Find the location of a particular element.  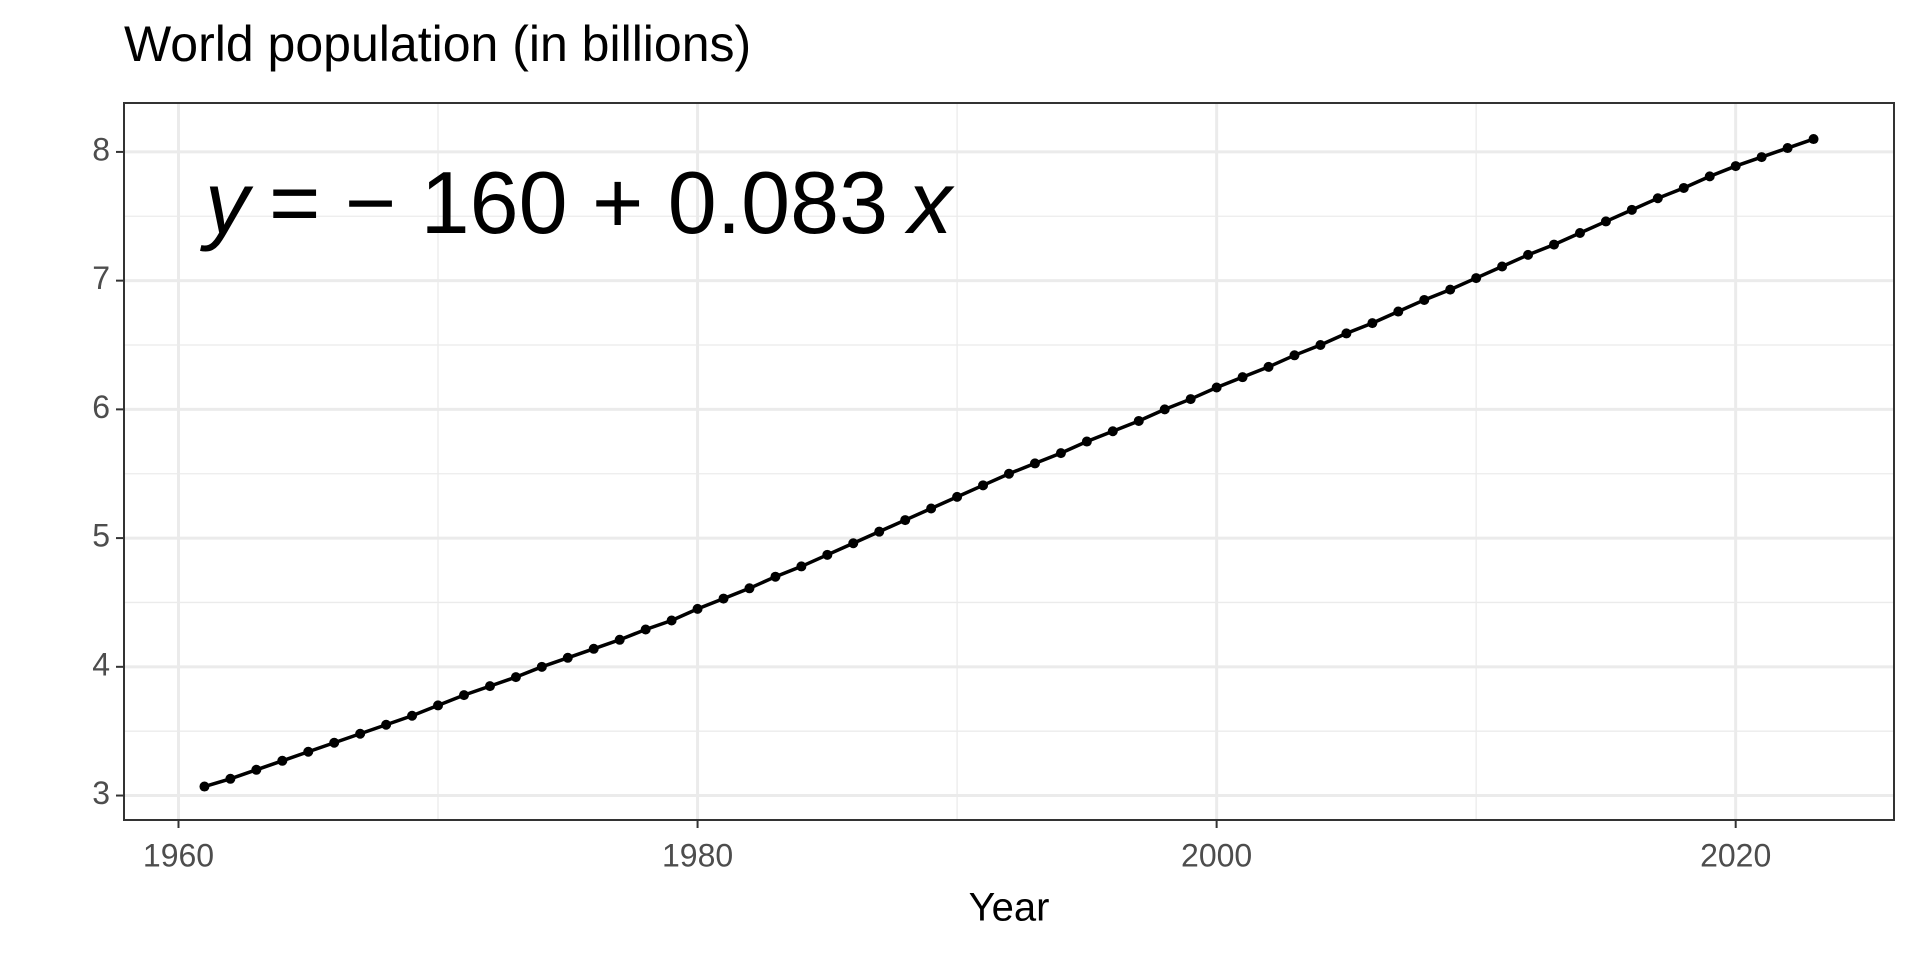

x-tick-label: 1980 is located at coordinates (697, 855).